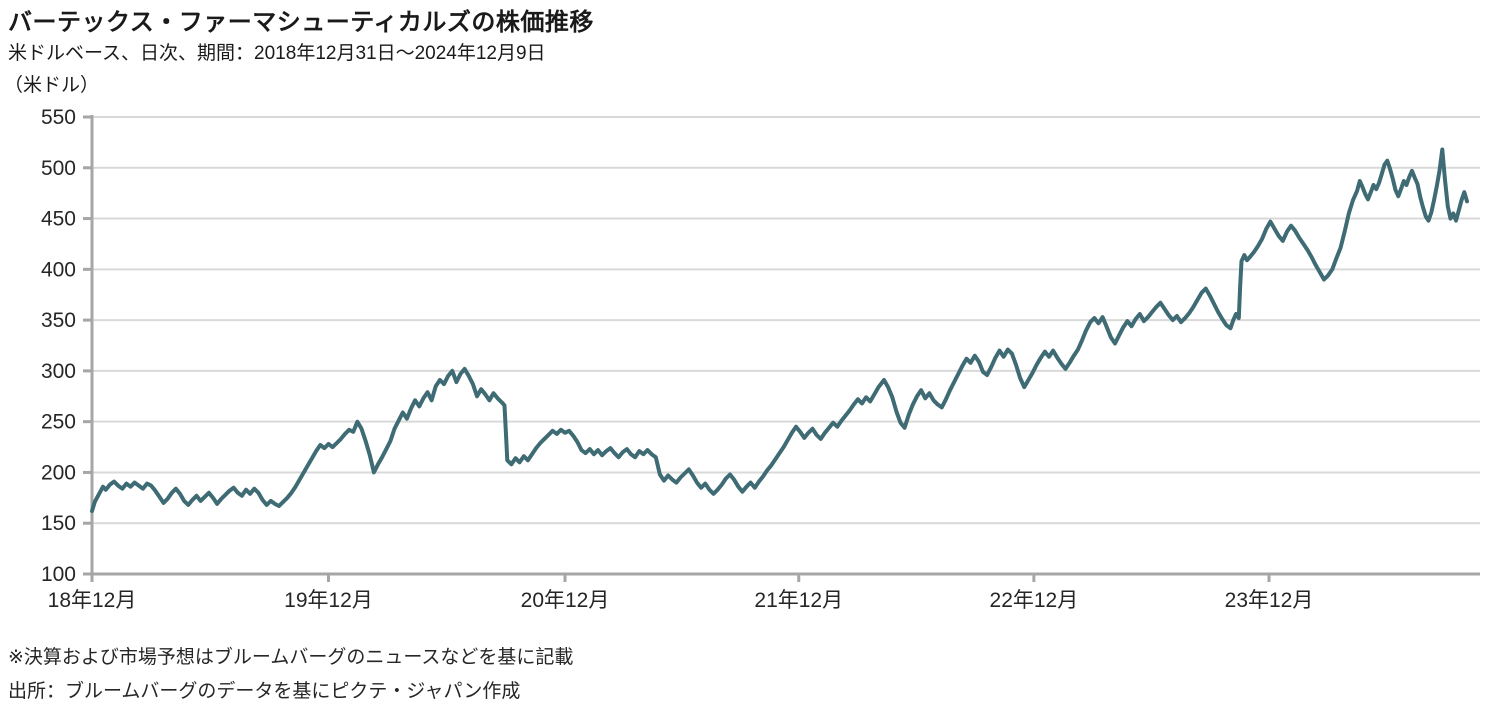  Describe the element at coordinates (58, 523) in the screenshot. I see `y-tick-label: 150` at that location.